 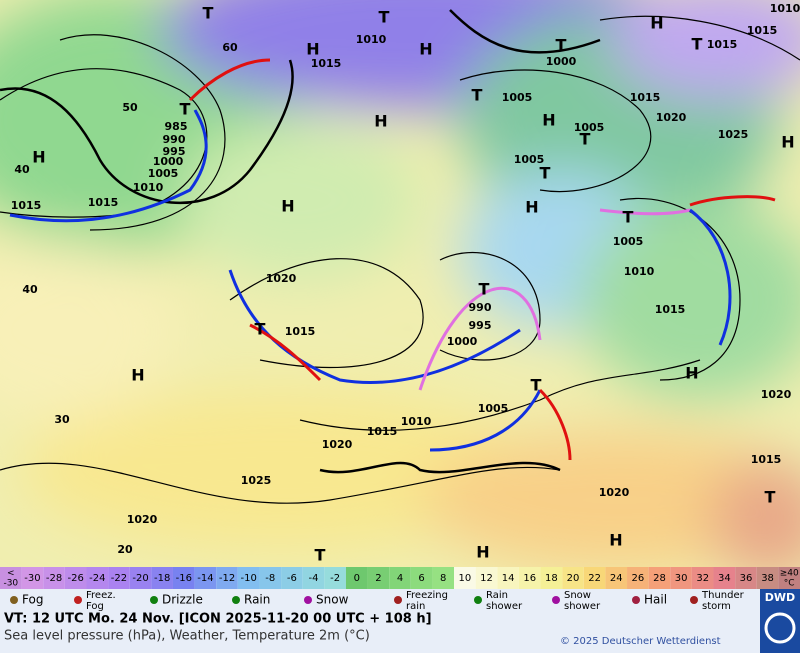 What do you see at coordinates (789, 574) in the screenshot?
I see `scale-label: ≥40` at bounding box center [789, 574].